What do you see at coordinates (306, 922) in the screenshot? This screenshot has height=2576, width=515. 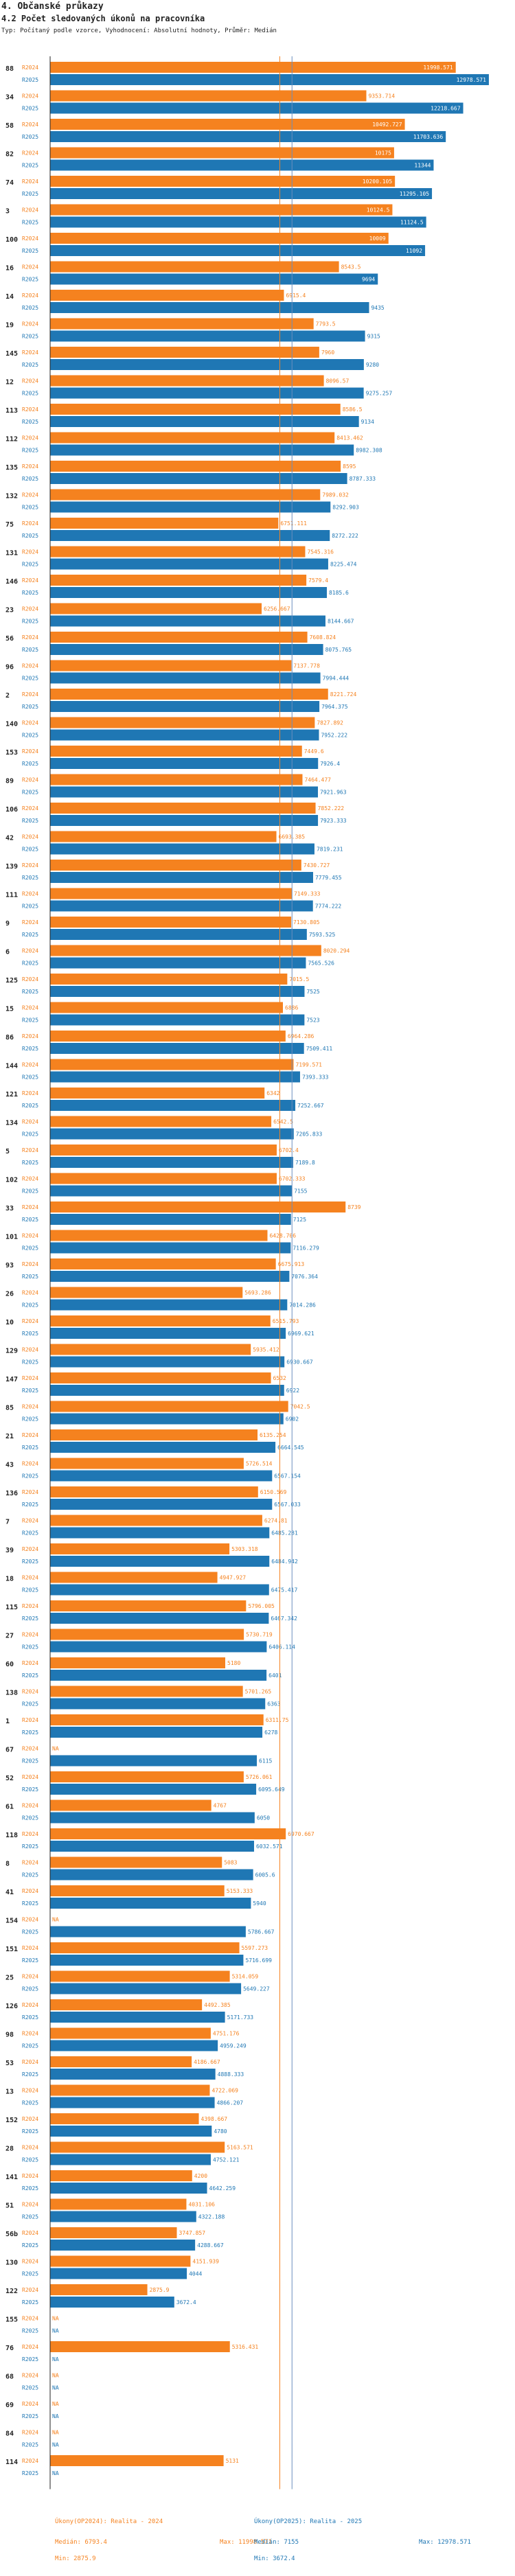 I see `value-label: 7130.805` at bounding box center [306, 922].